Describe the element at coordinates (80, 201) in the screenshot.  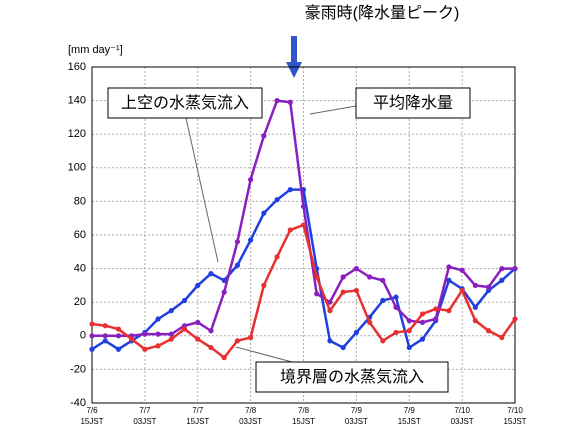
I see `y-tick-label: 80` at that location.